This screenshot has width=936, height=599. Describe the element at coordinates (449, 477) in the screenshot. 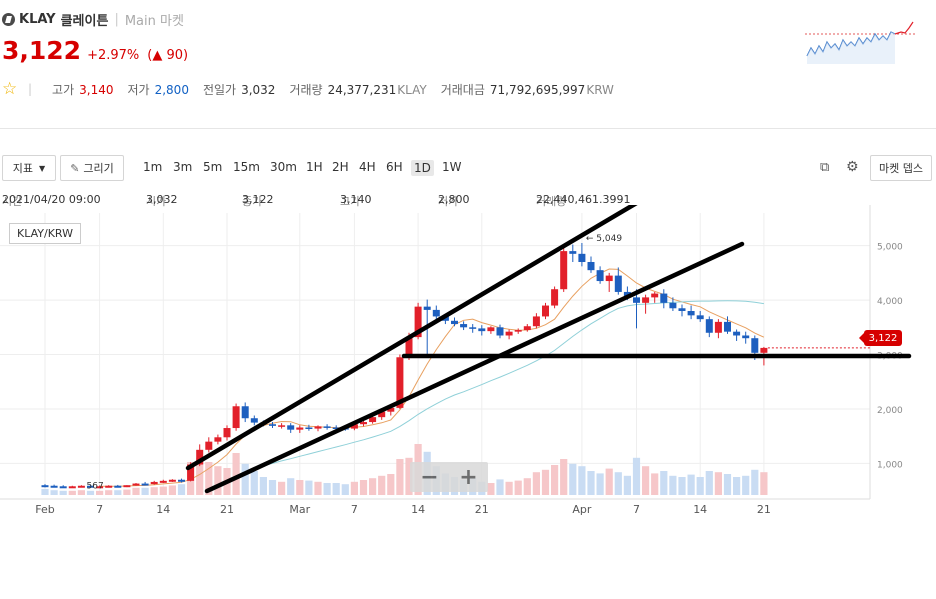

I see `zoom-controls: − +` at that location.